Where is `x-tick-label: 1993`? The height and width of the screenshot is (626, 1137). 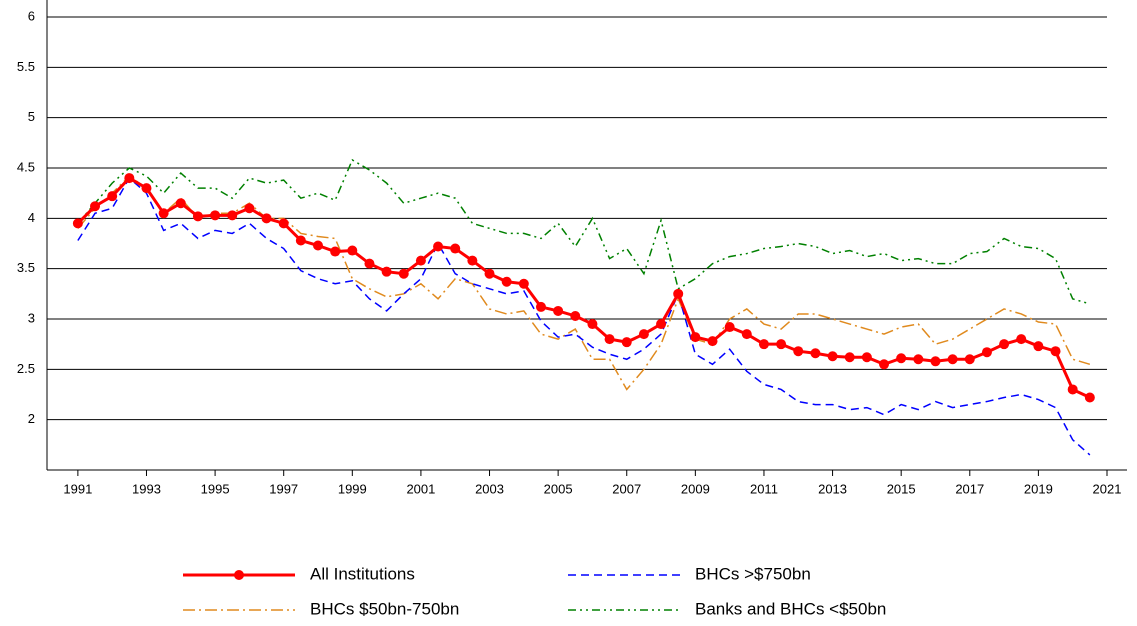 x-tick-label: 1993 is located at coordinates (146, 488).